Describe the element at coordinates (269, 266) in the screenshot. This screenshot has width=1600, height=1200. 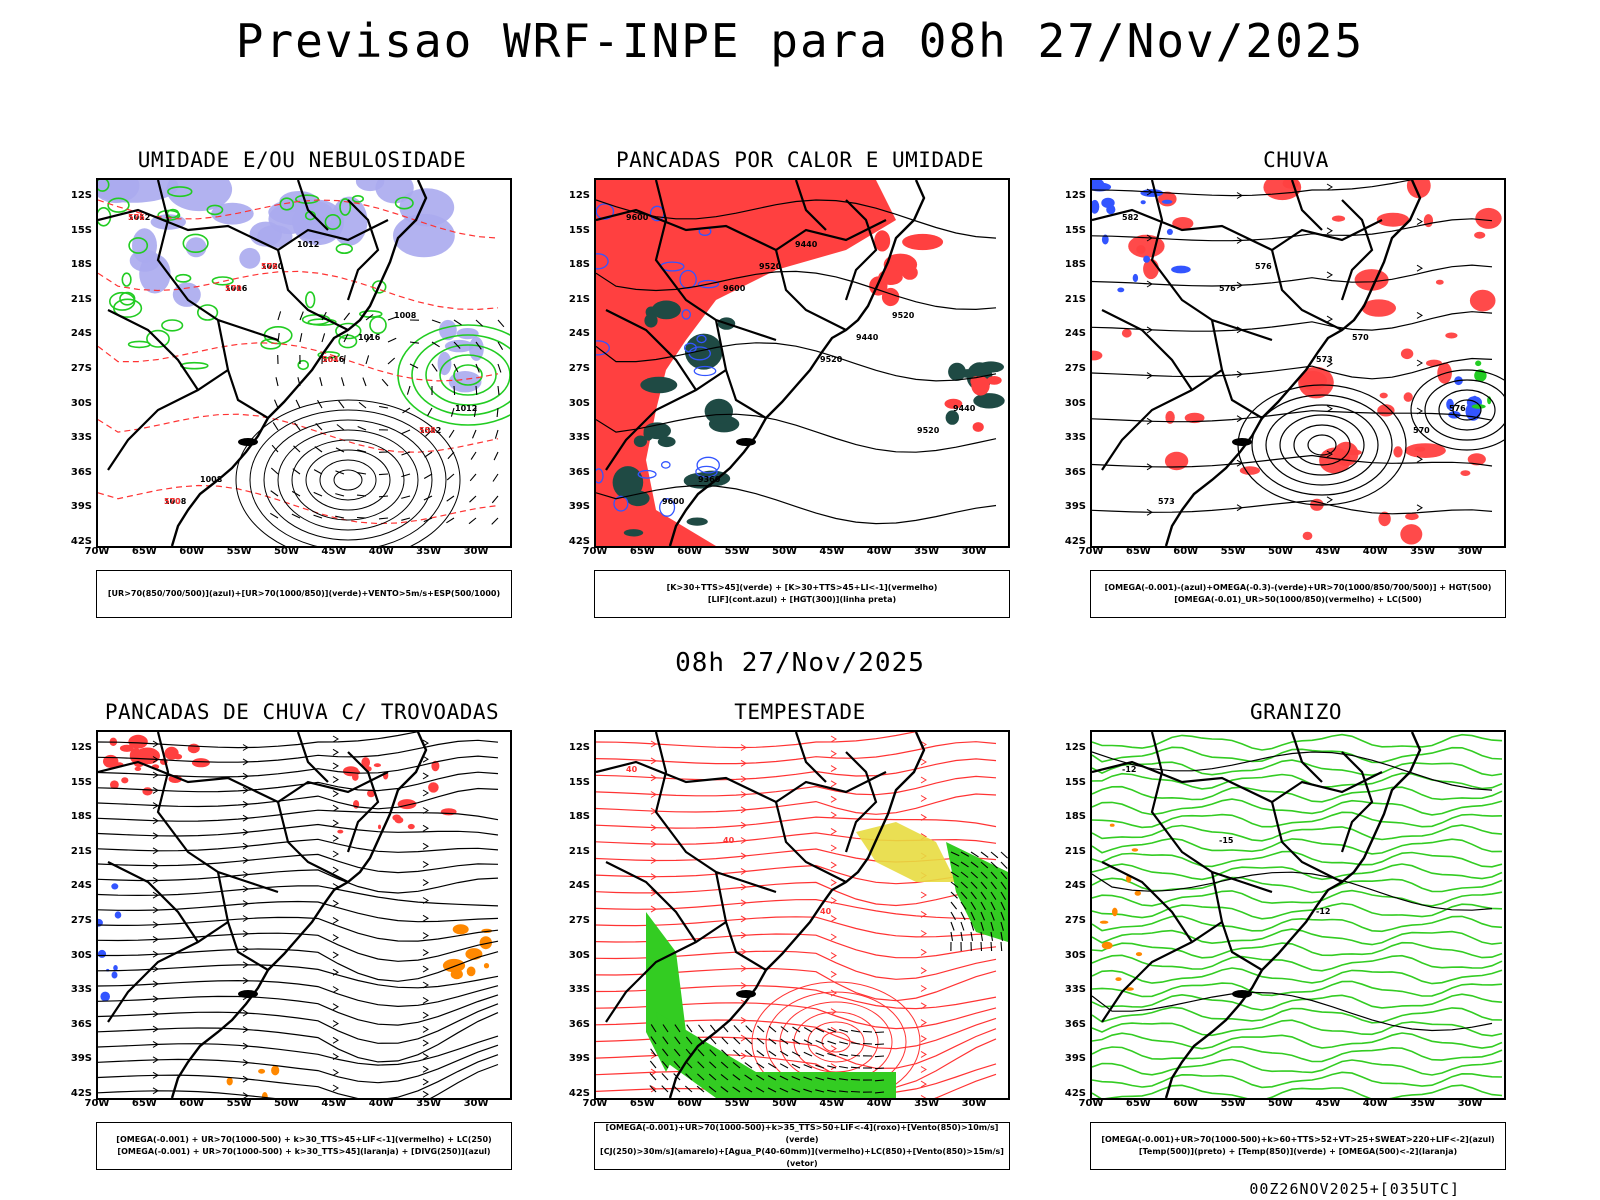
I see `thickness-label: 576` at that location.